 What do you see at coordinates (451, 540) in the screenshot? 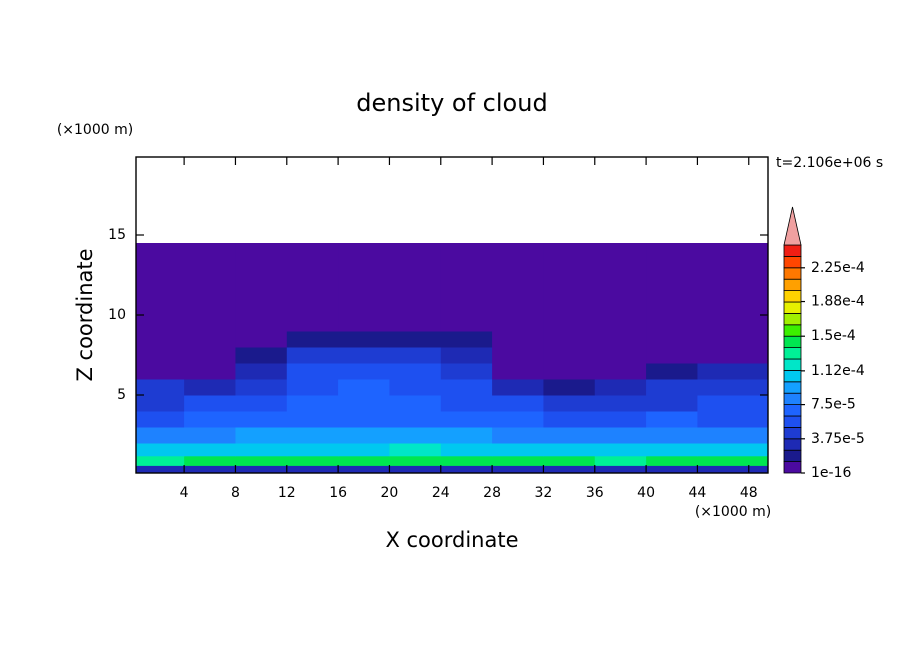
I see `x-axis-label: X coordinate` at bounding box center [451, 540].